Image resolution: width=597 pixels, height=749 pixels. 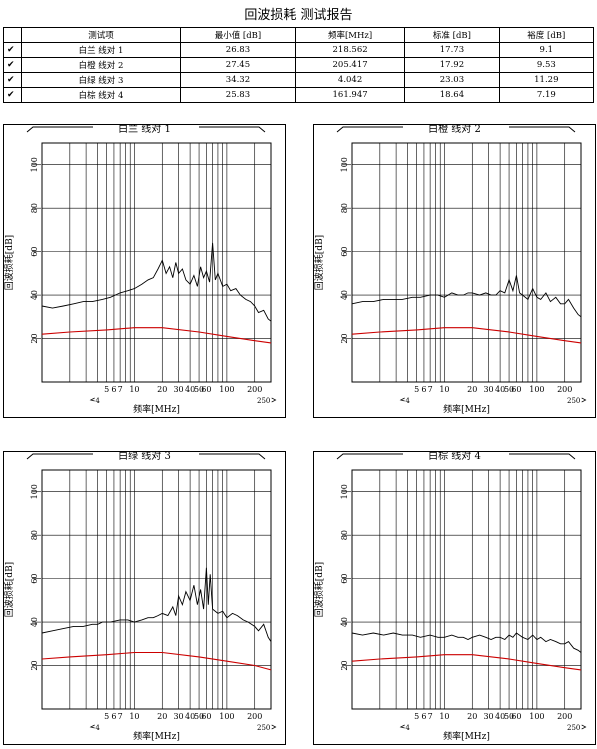 I want to click on table-header-row: 测试项 最小值 [dB] 频率[MHz] 标准 [dB] 裕度 [dB], so click(x=299, y=35).